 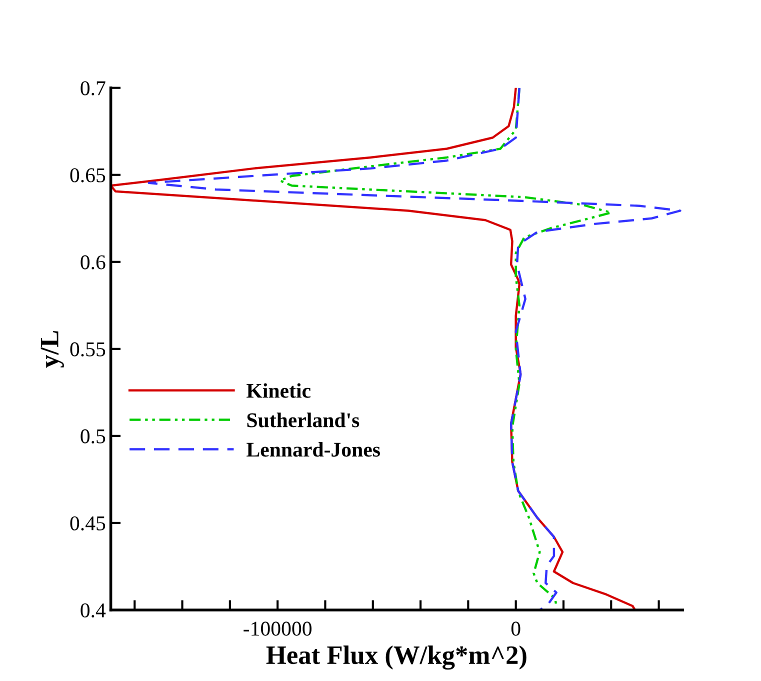 I want to click on y-tick-label: 0.7, so click(x=93, y=88).